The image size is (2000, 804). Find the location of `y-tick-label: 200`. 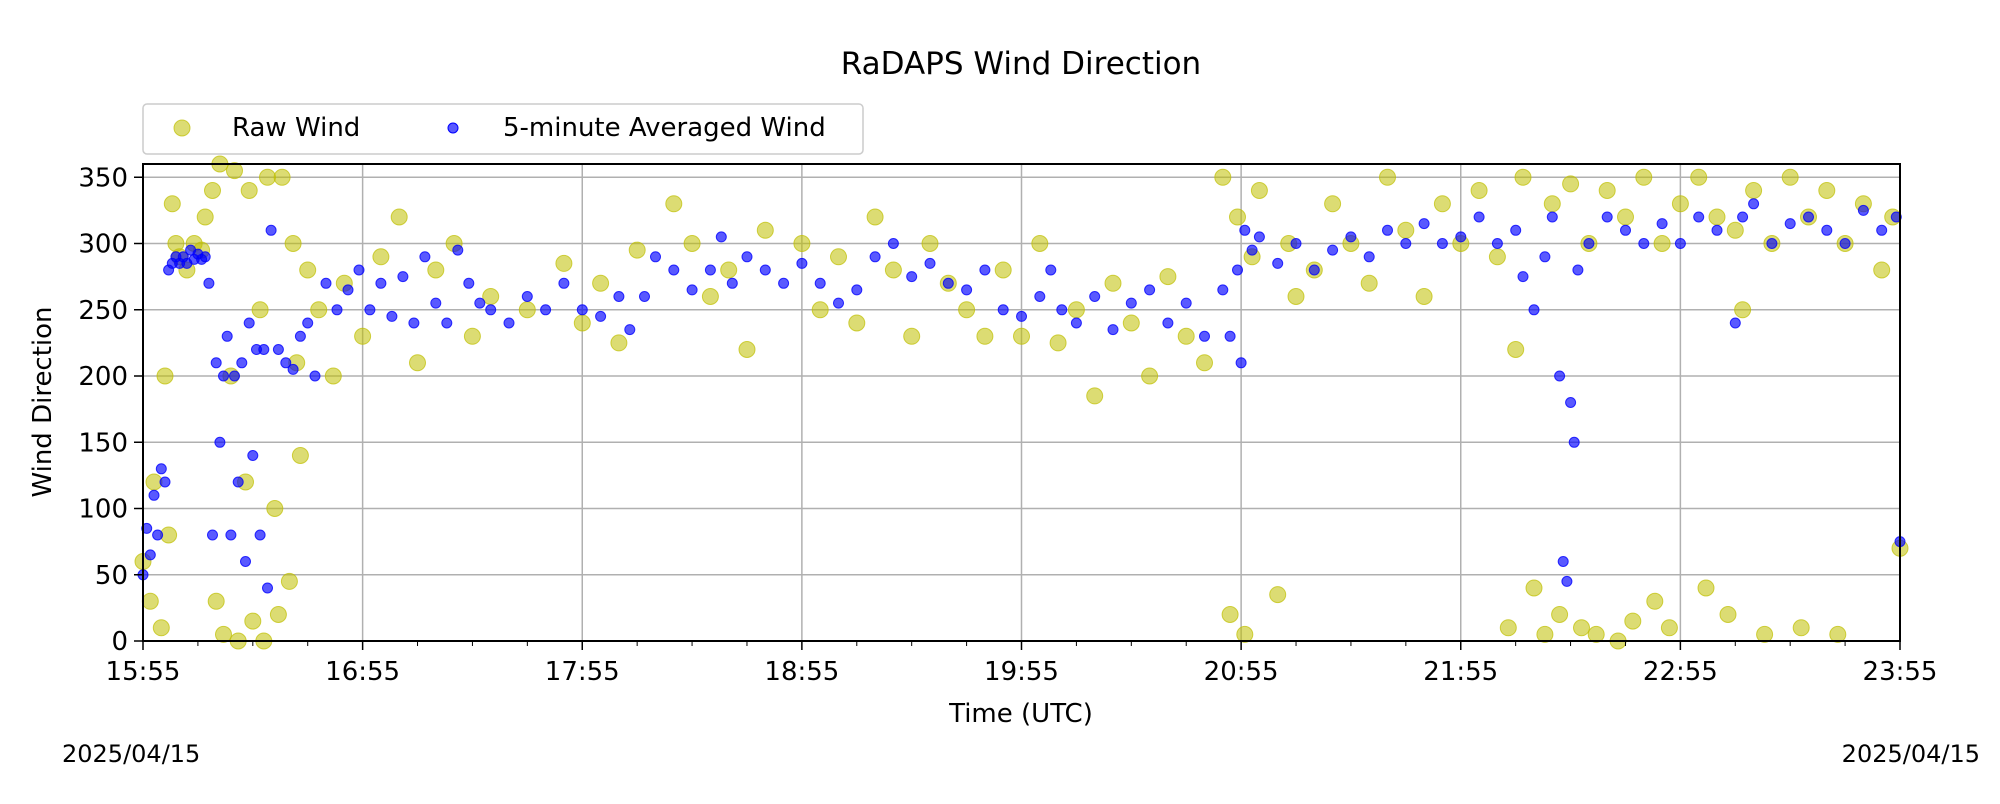

y-tick-label: 200 is located at coordinates (103, 377).